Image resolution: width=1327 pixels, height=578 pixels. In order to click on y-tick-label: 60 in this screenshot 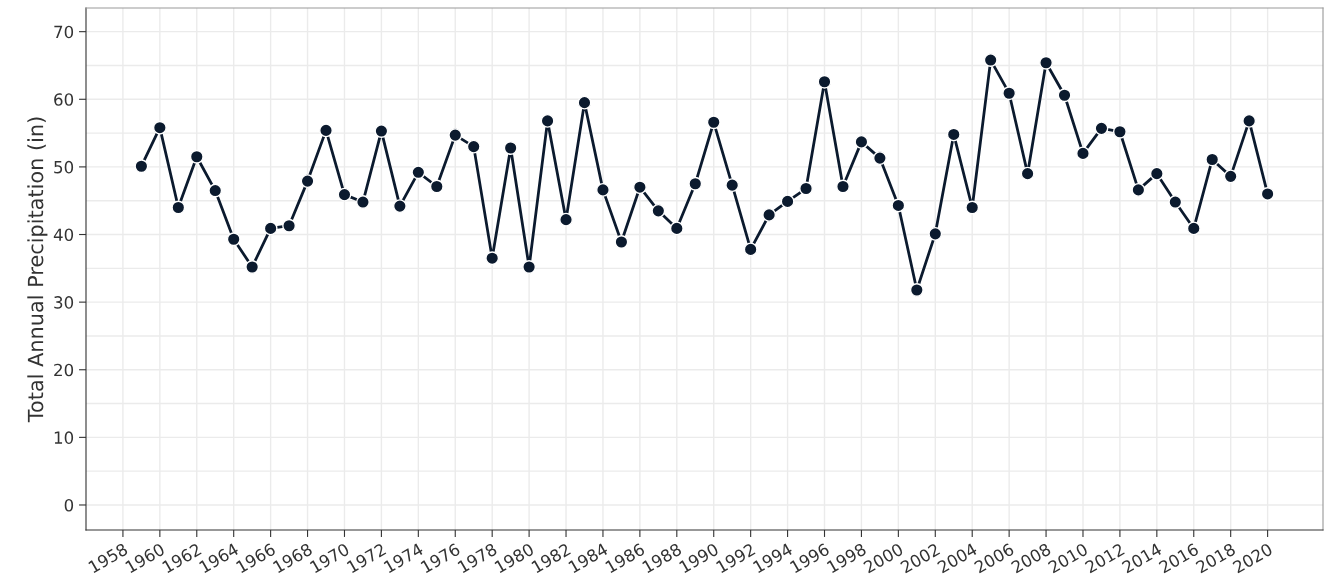, I will do `click(64, 99)`.